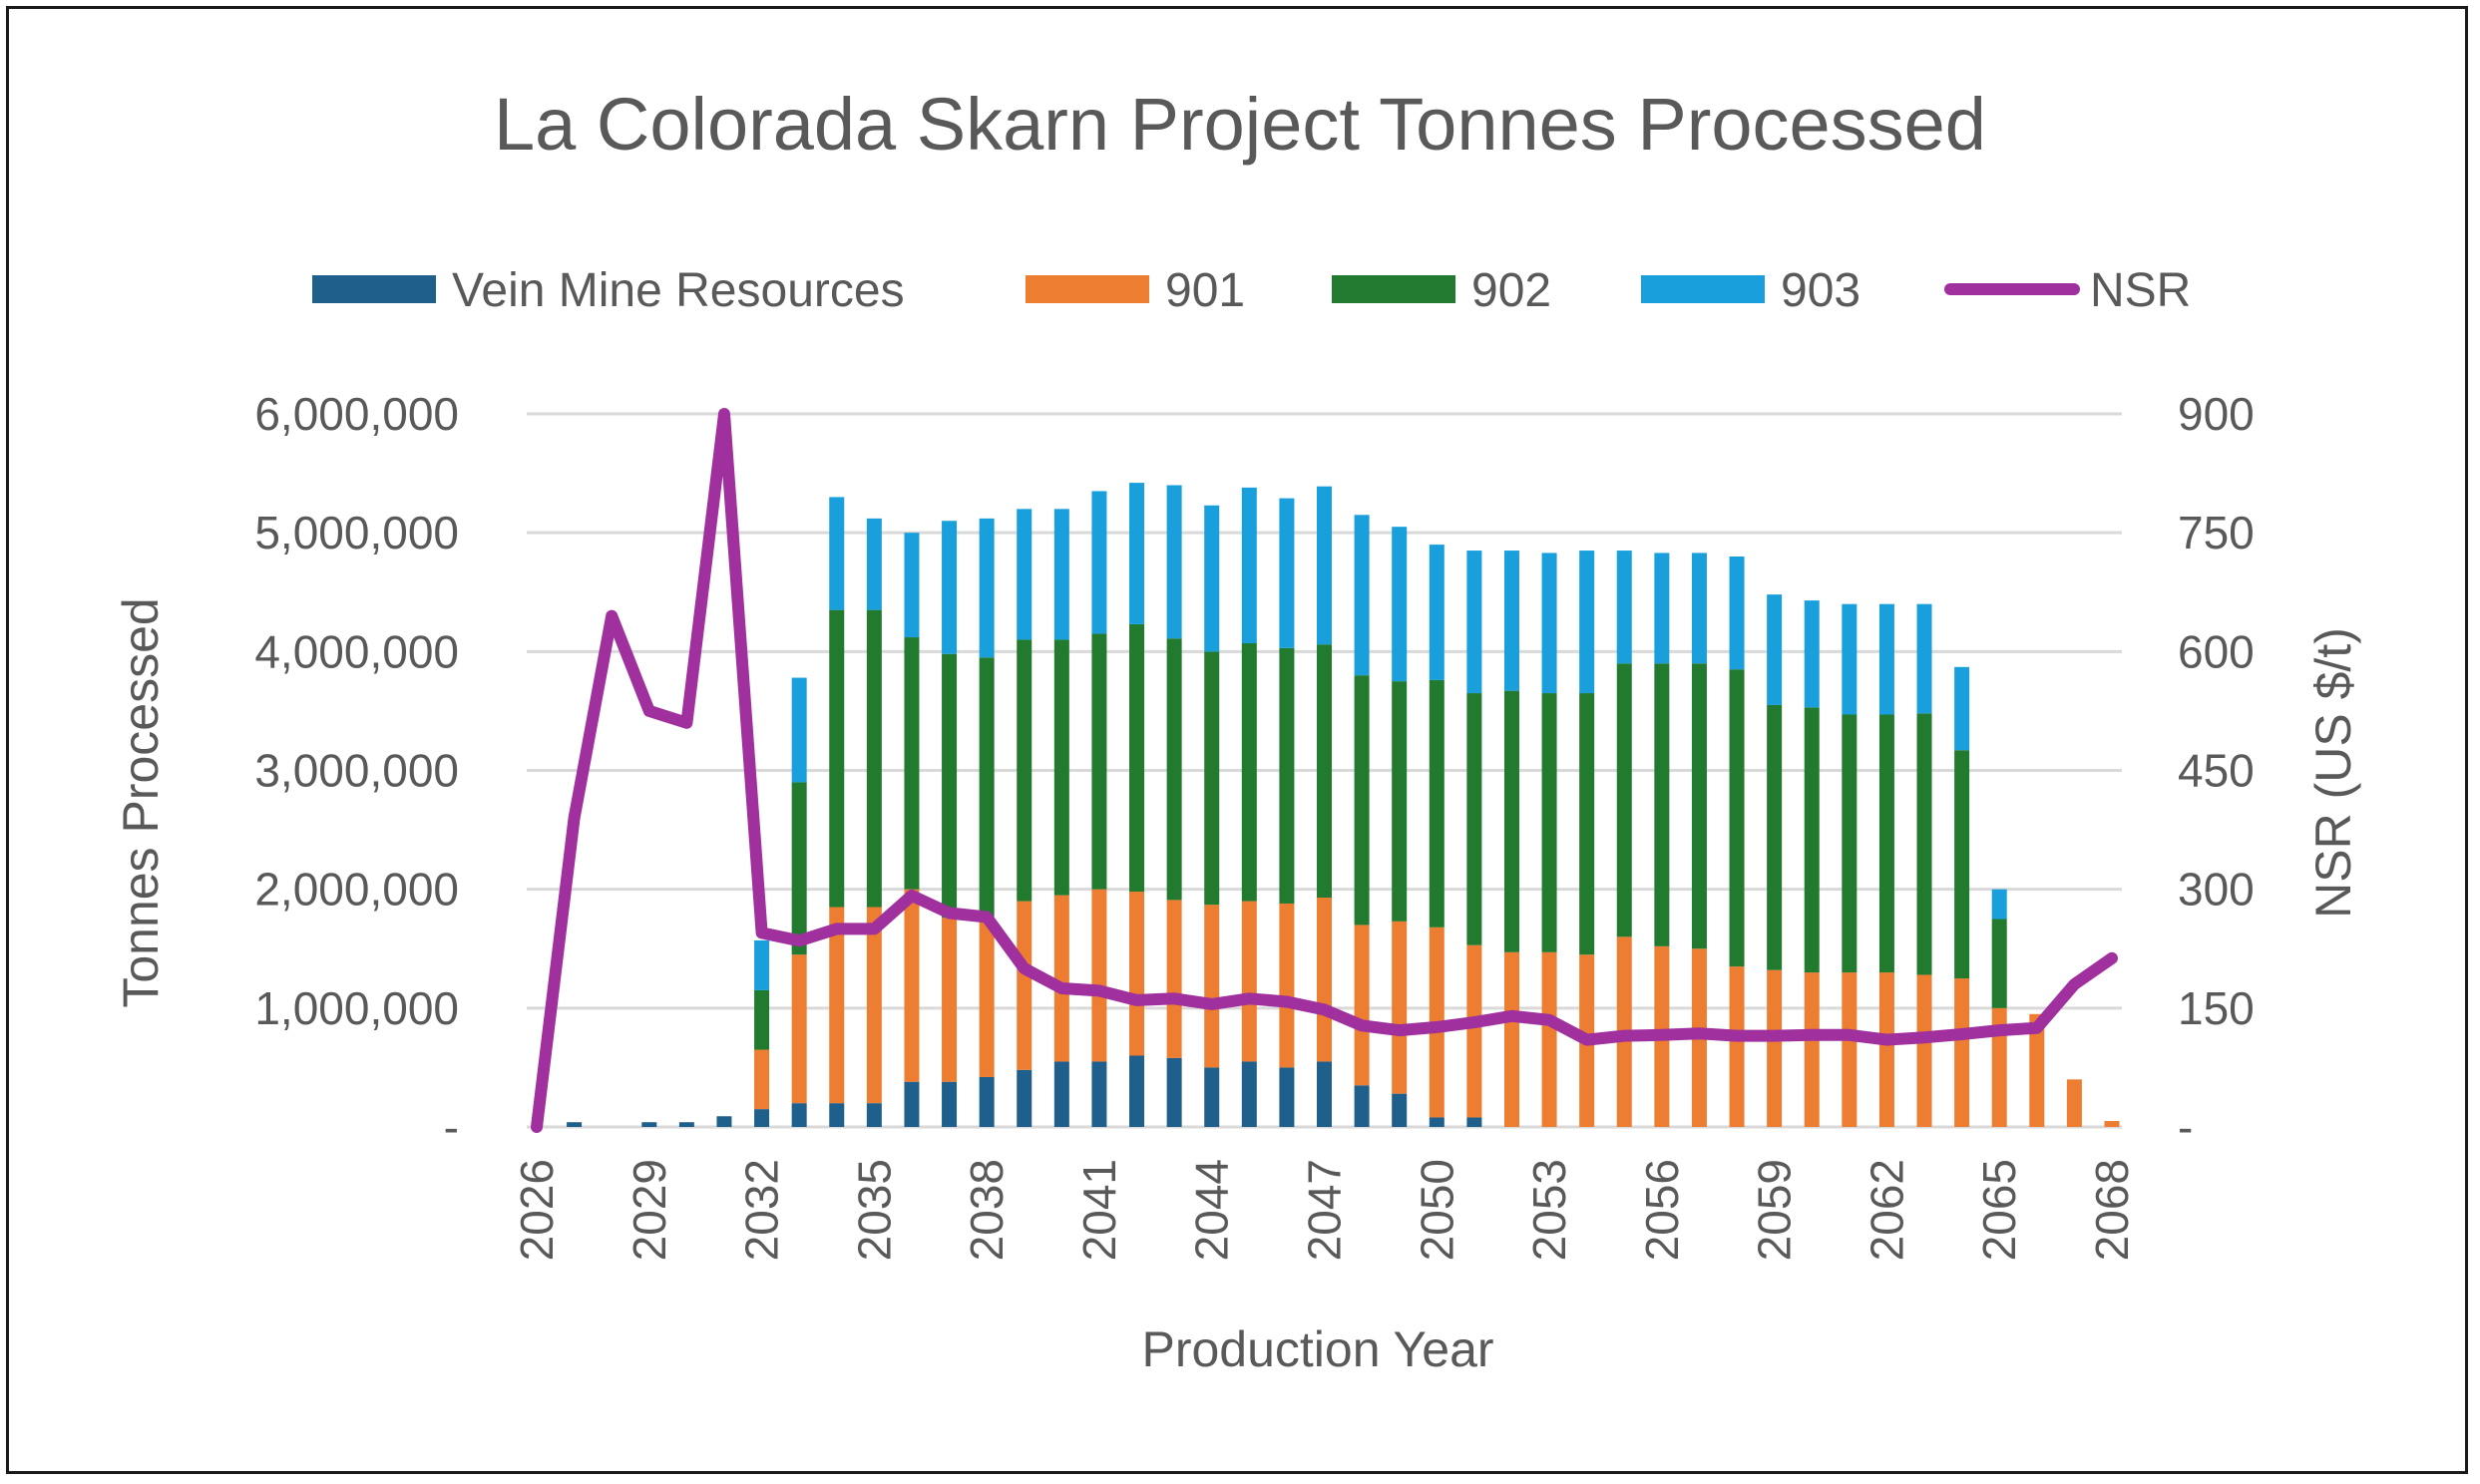 The height and width of the screenshot is (1484, 2480). Describe the element at coordinates (1511, 290) in the screenshot. I see `legend-label: 902` at that location.